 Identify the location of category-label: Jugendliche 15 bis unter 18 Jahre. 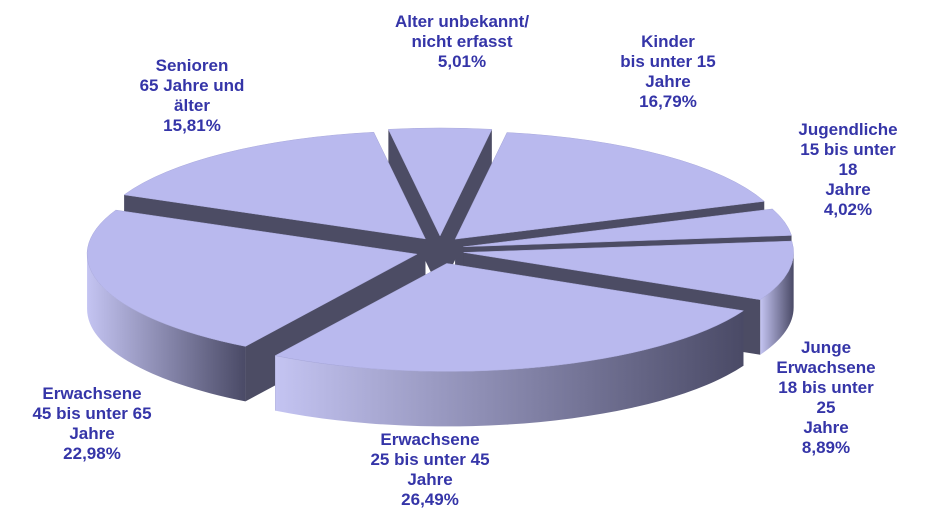
(848, 159).